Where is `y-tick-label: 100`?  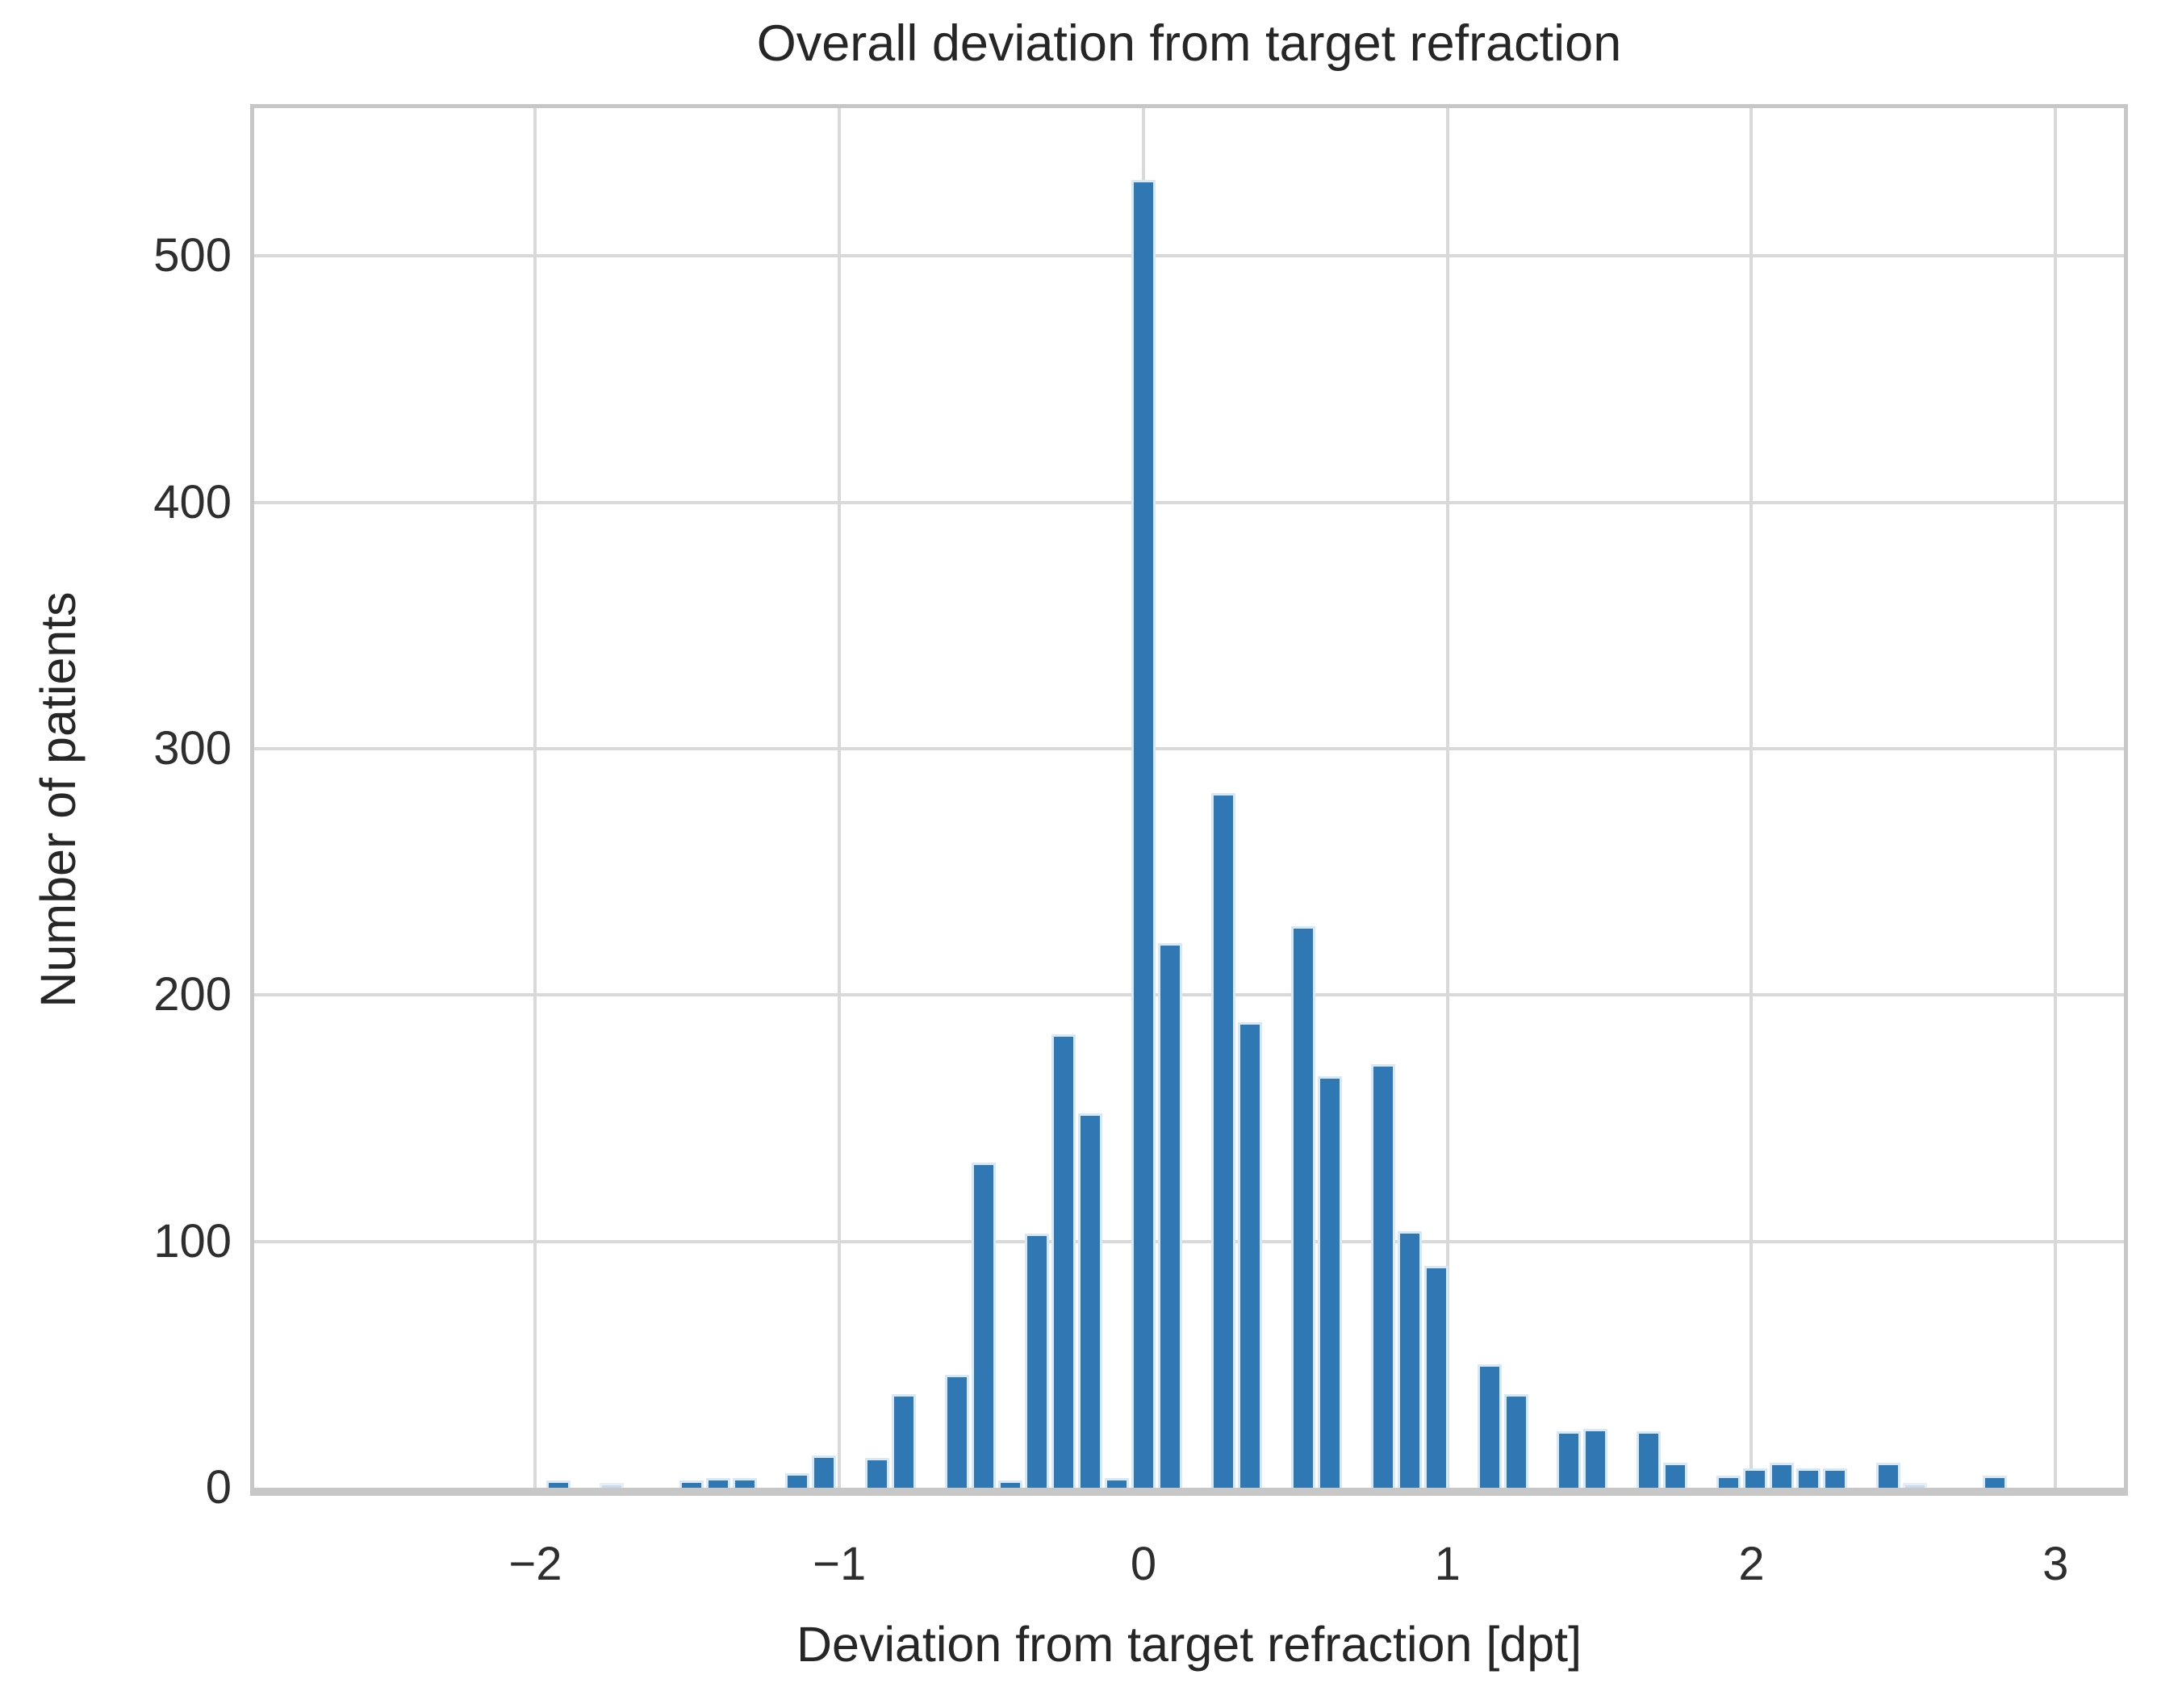 y-tick-label: 100 is located at coordinates (192, 1240).